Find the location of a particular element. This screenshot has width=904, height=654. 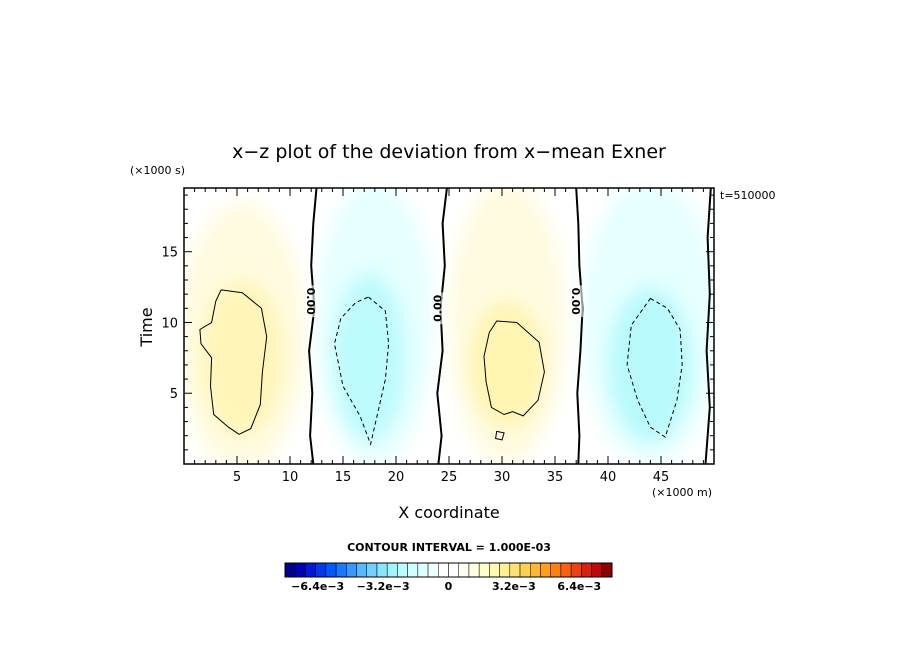

x-unit-label: (×1000 m) is located at coordinates (682, 492).